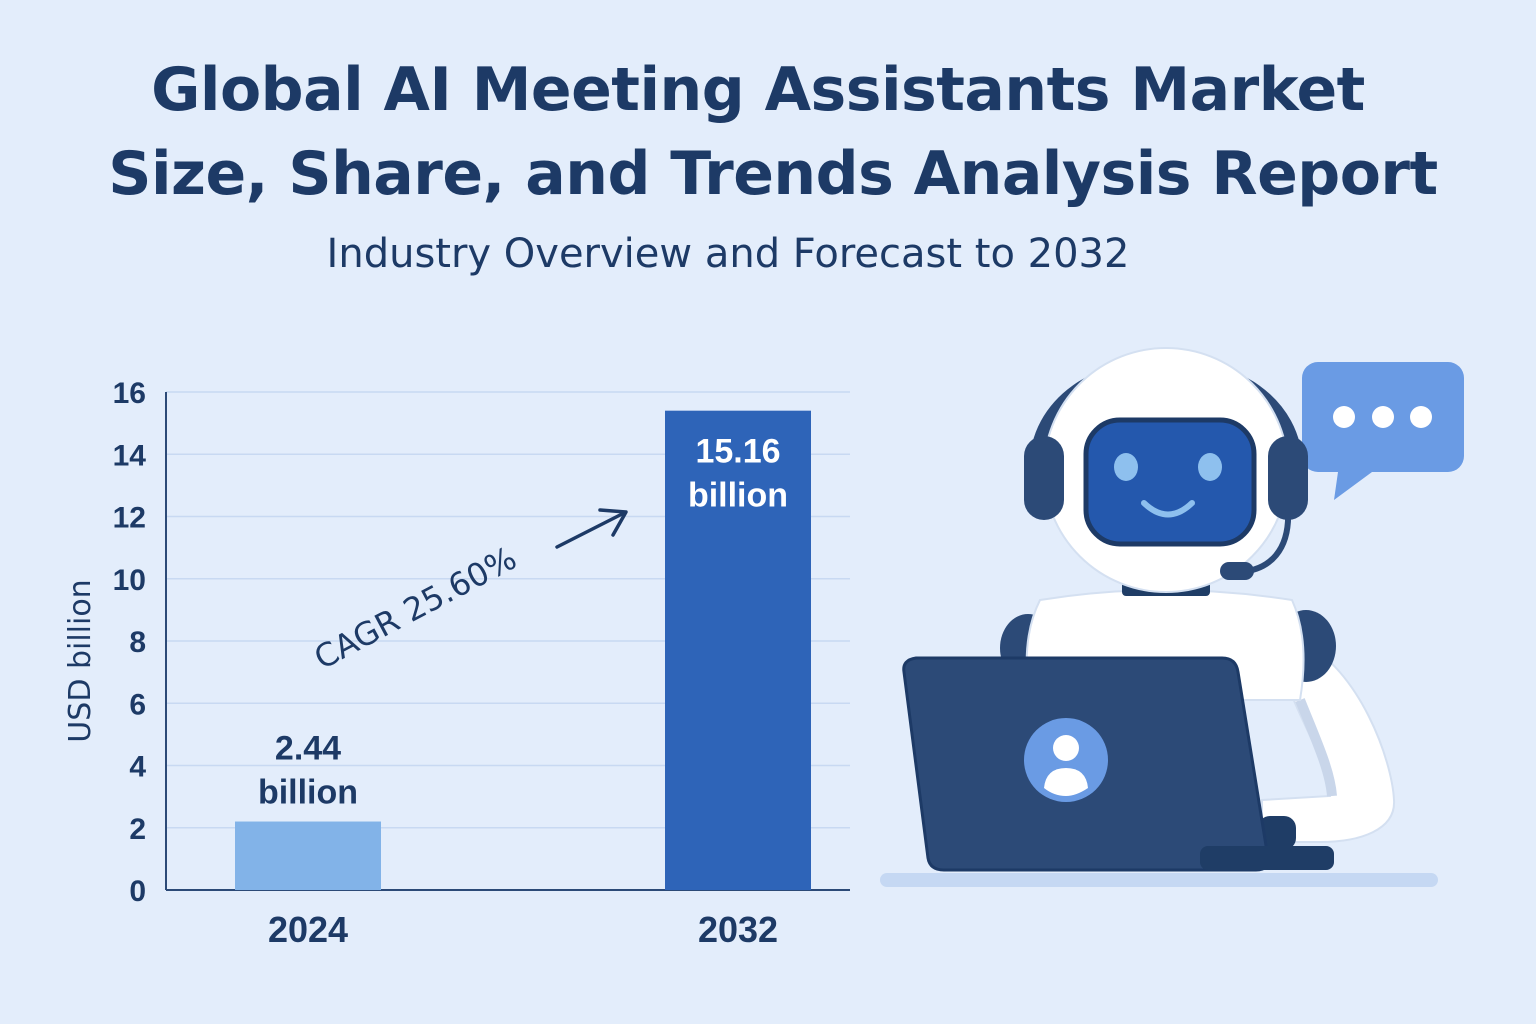  What do you see at coordinates (137, 642) in the screenshot?
I see `y-tick-label: 8` at bounding box center [137, 642].